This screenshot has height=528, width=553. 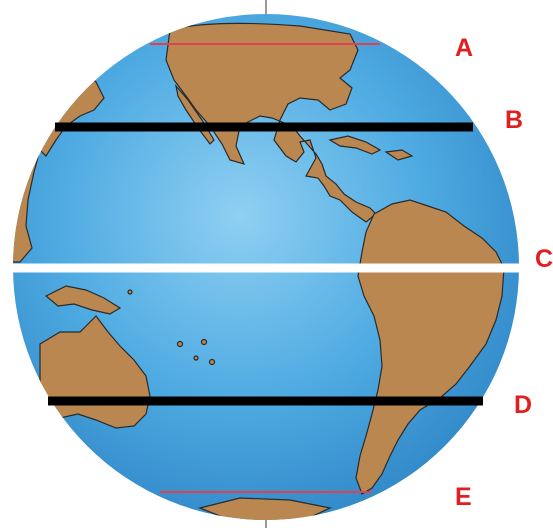 What do you see at coordinates (83, 300) in the screenshot?
I see `new-guinea` at bounding box center [83, 300].